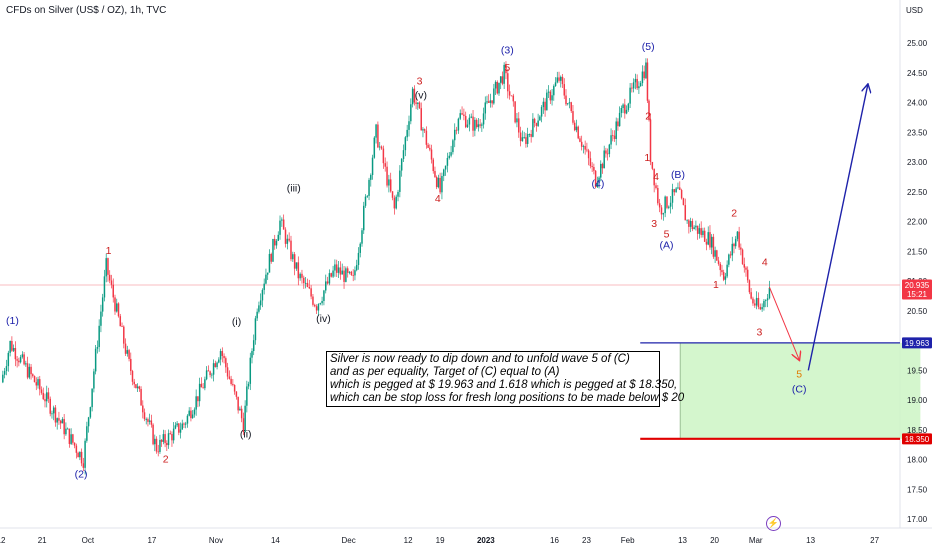  I want to click on lightning-icon: ⚡, so click(773, 523).